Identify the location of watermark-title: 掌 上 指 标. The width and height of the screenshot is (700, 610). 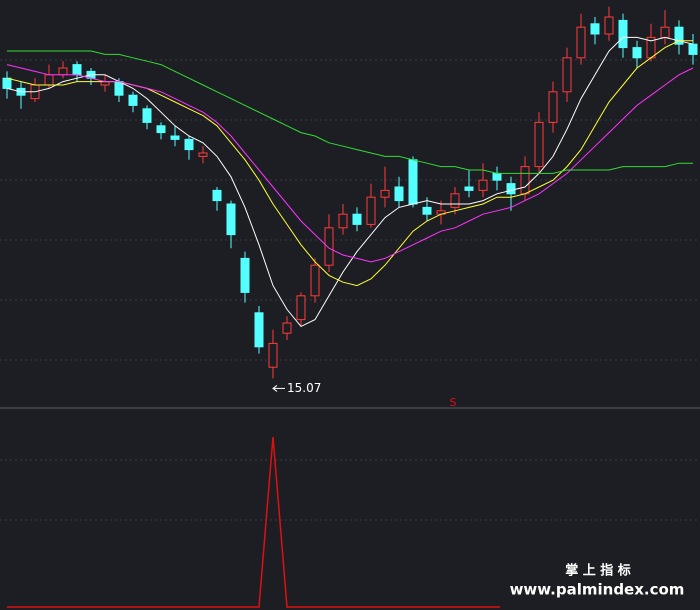
(598, 571).